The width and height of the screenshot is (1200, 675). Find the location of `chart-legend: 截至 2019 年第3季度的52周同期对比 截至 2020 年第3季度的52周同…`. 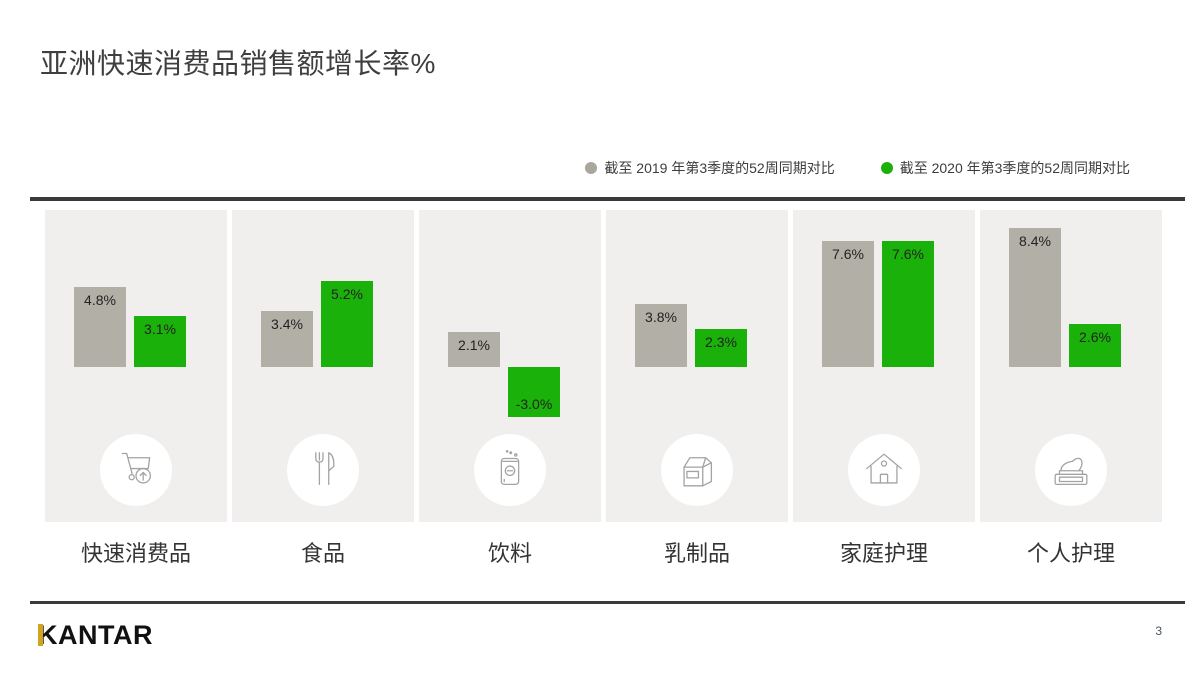

chart-legend: 截至 2019 年第3季度的52周同期对比 截至 2020 年第3季度的52周同… is located at coordinates (565, 168).